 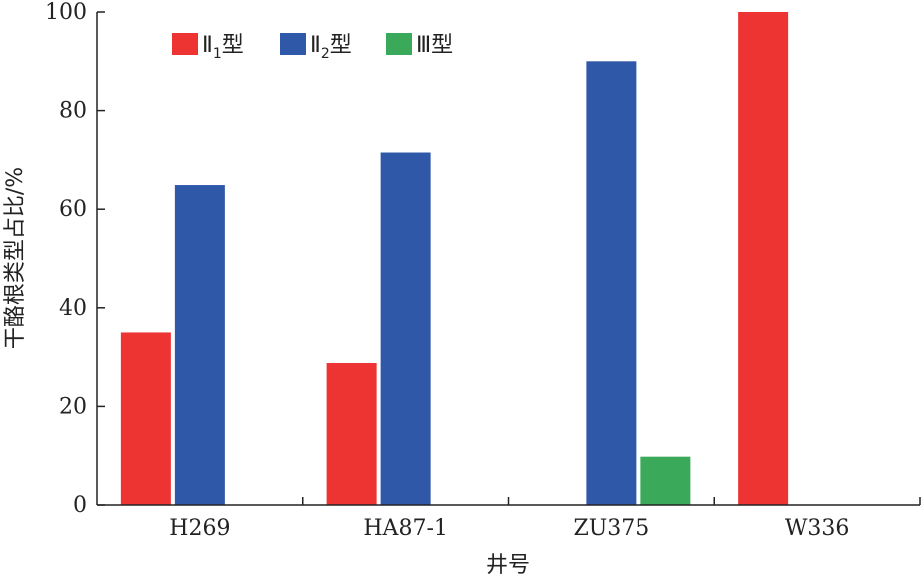 What do you see at coordinates (331, 47) in the screenshot?
I see `legend-label-2: Ⅱ2型` at bounding box center [331, 47].